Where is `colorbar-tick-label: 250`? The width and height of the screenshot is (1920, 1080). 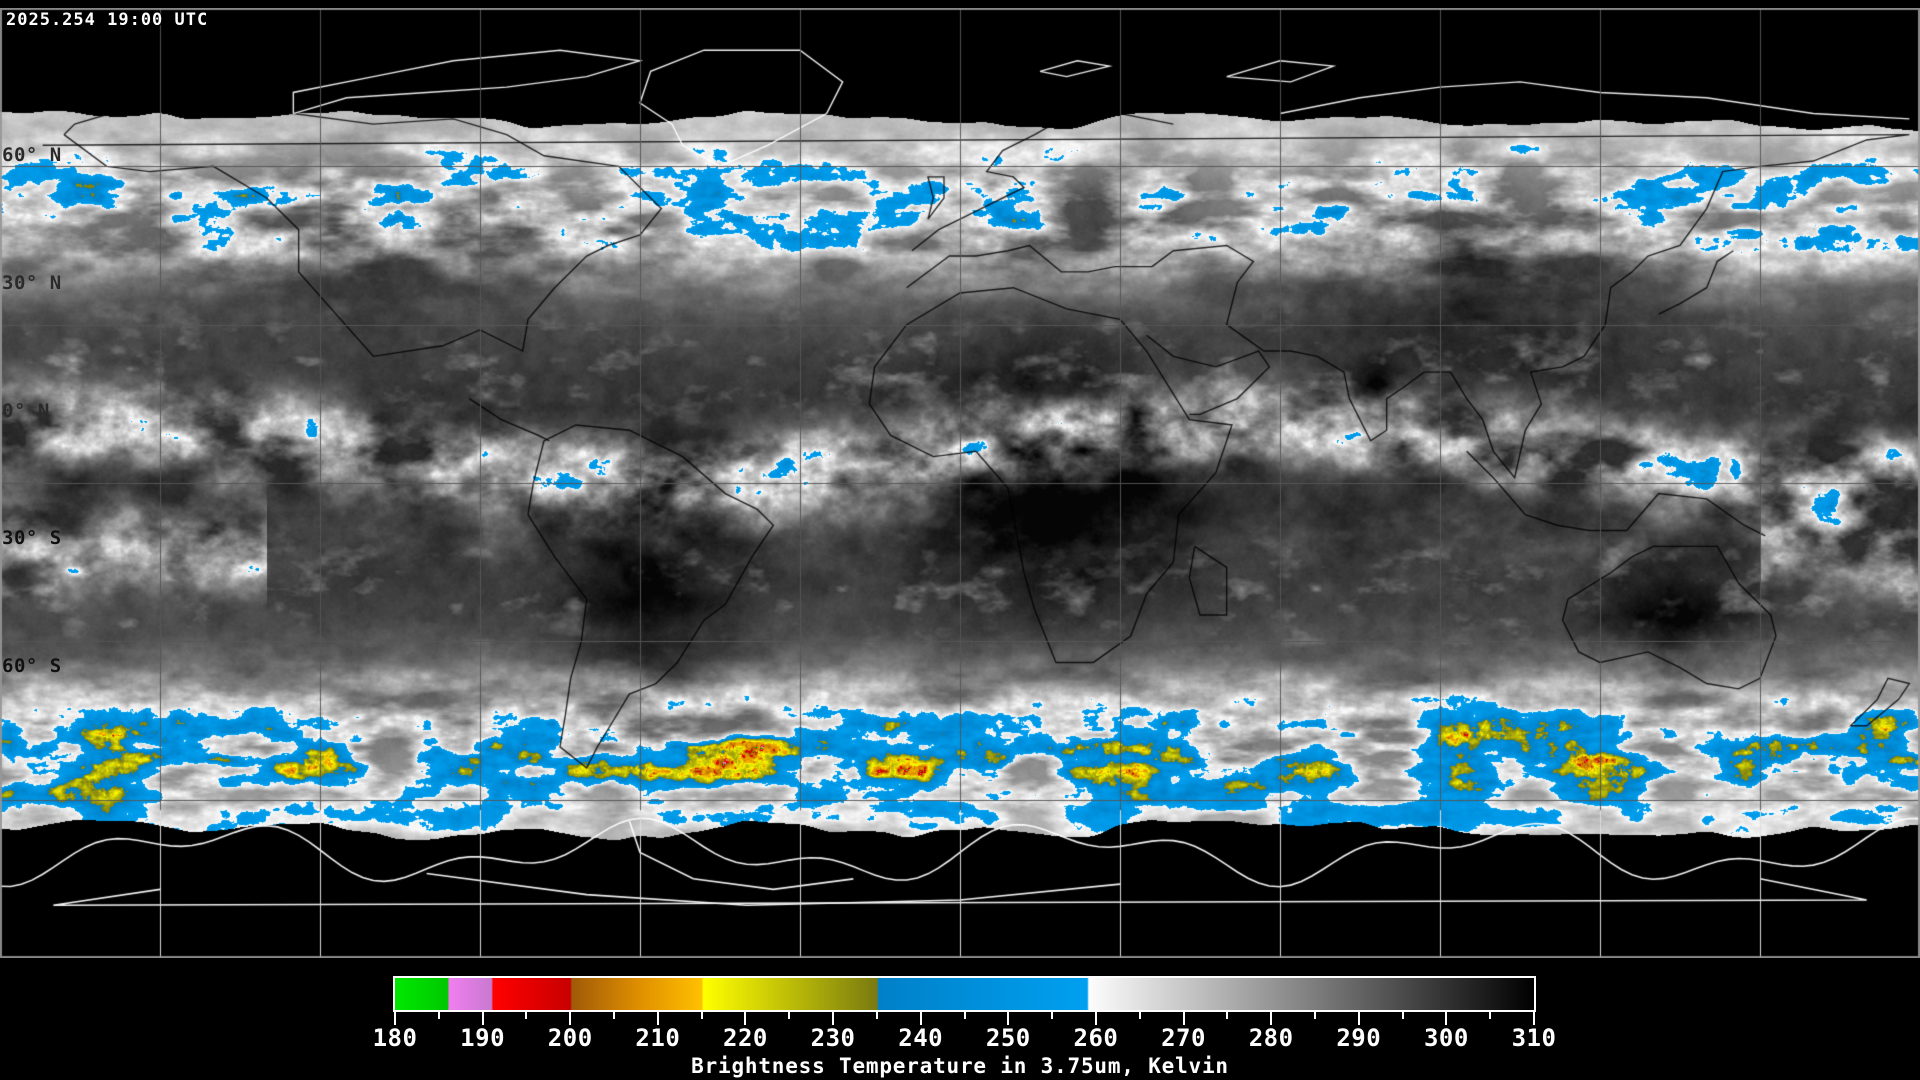 colorbar-tick-label: 250 is located at coordinates (1008, 1038).